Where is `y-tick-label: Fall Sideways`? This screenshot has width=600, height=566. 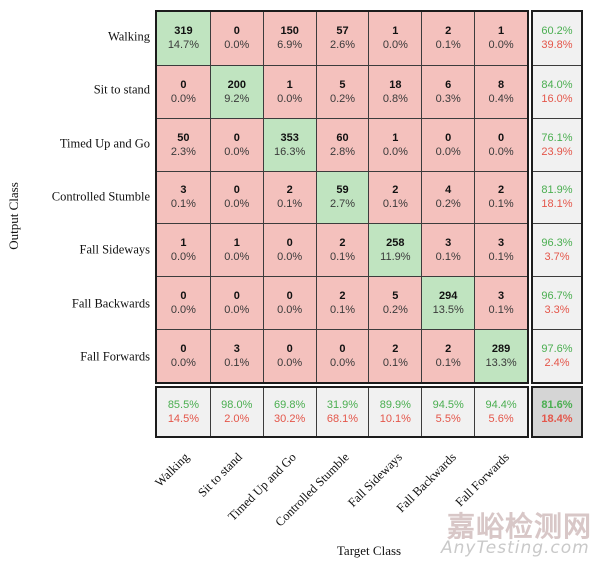 y-tick-label: Fall Sideways is located at coordinates (114, 249).